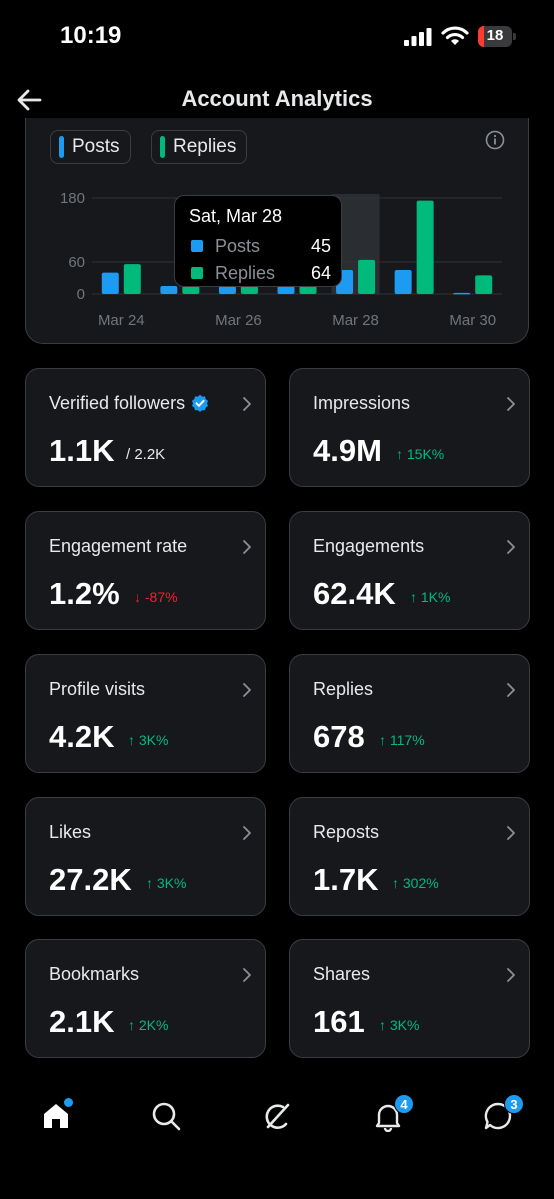 This screenshot has width=554, height=1199. Describe the element at coordinates (409, 713) in the screenshot. I see `stat-card-replies: Replies 678 ↑ 117%` at that location.